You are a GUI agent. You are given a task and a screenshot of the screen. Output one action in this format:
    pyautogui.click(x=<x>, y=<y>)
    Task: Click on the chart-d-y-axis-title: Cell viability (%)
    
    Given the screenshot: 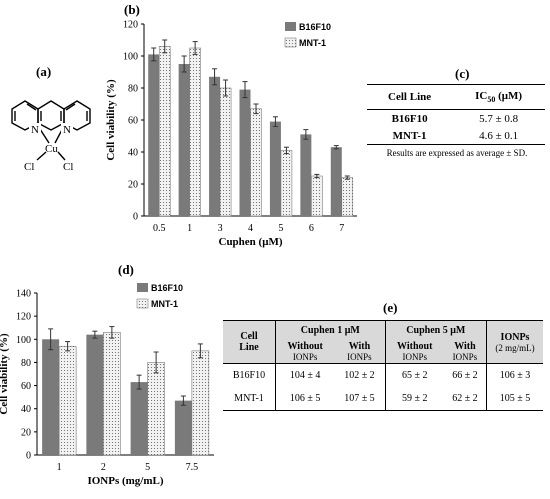 What is the action you would take?
    pyautogui.click(x=5, y=374)
    